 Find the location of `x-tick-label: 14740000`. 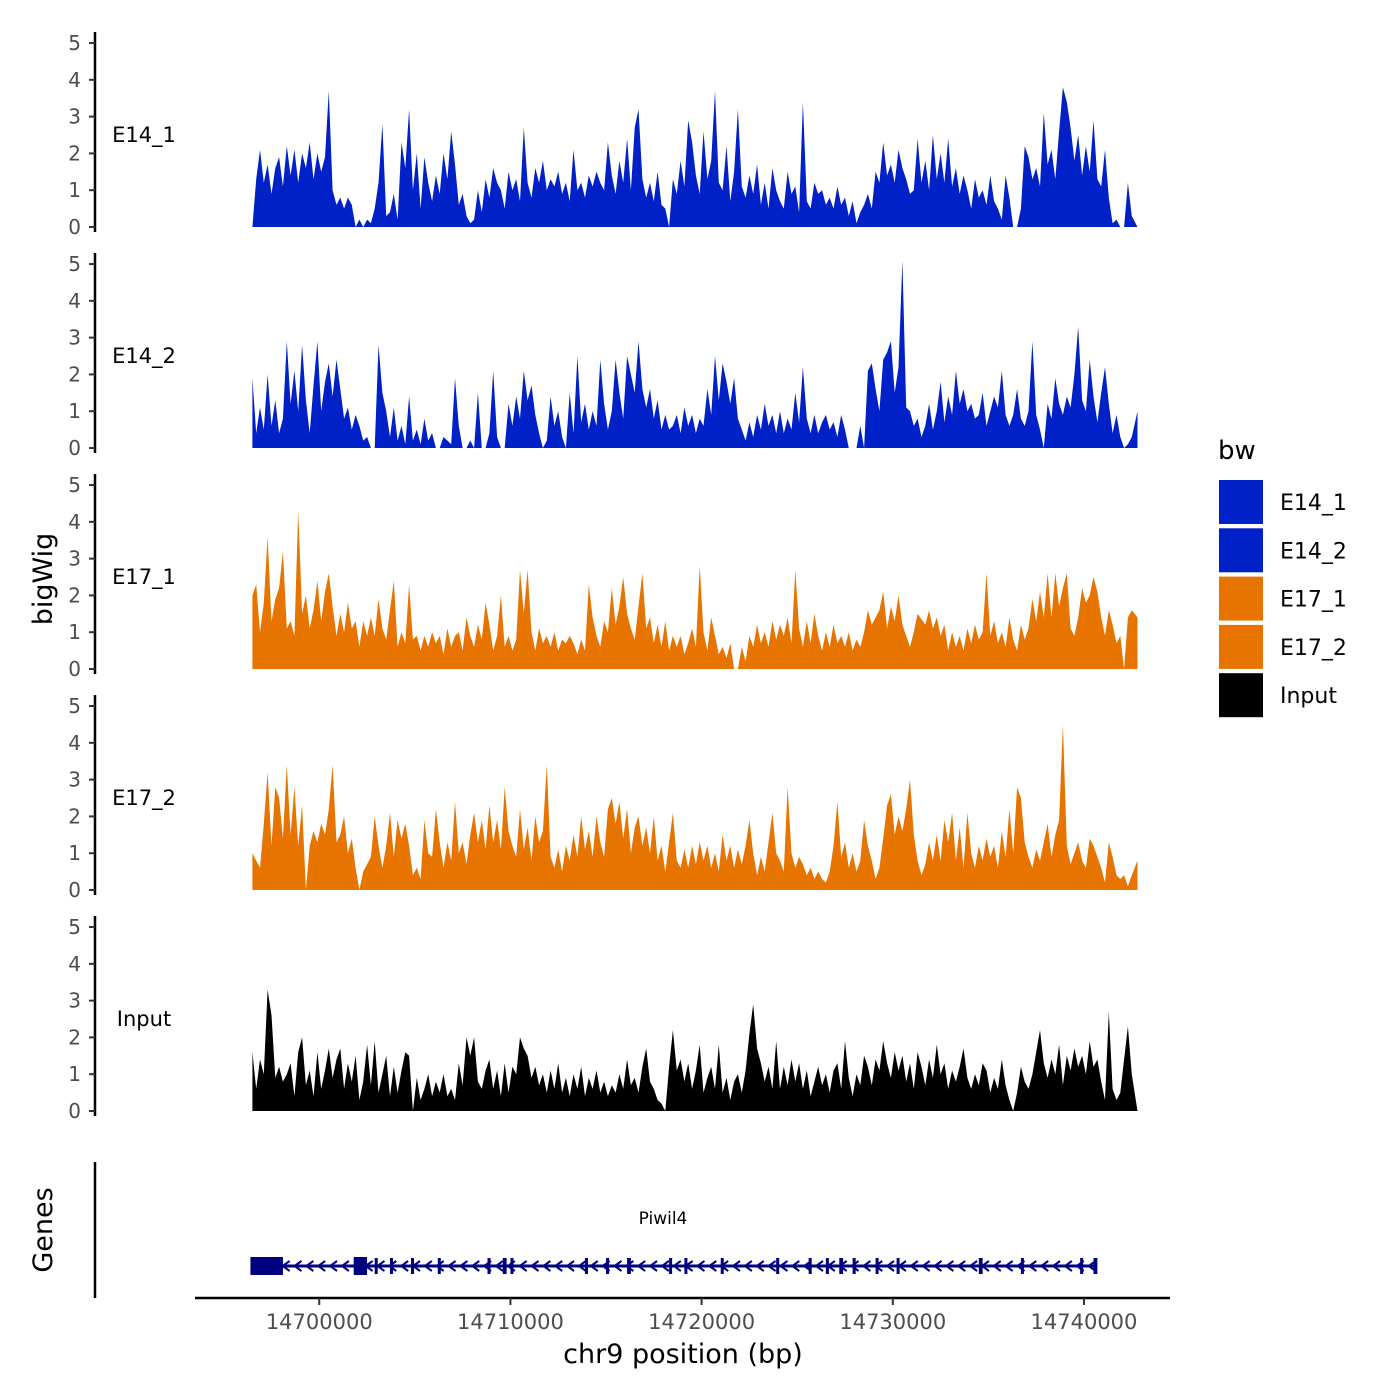

x-tick-label: 14740000 is located at coordinates (1084, 1322).